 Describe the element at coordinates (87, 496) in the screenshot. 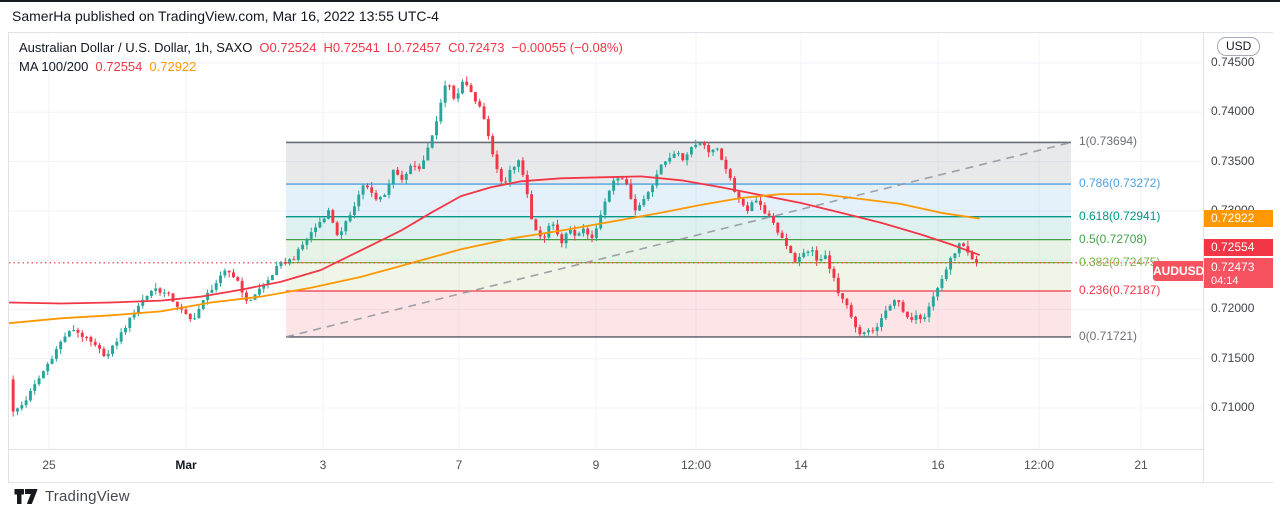

I see `tradingview-logo-text: TradingView` at that location.